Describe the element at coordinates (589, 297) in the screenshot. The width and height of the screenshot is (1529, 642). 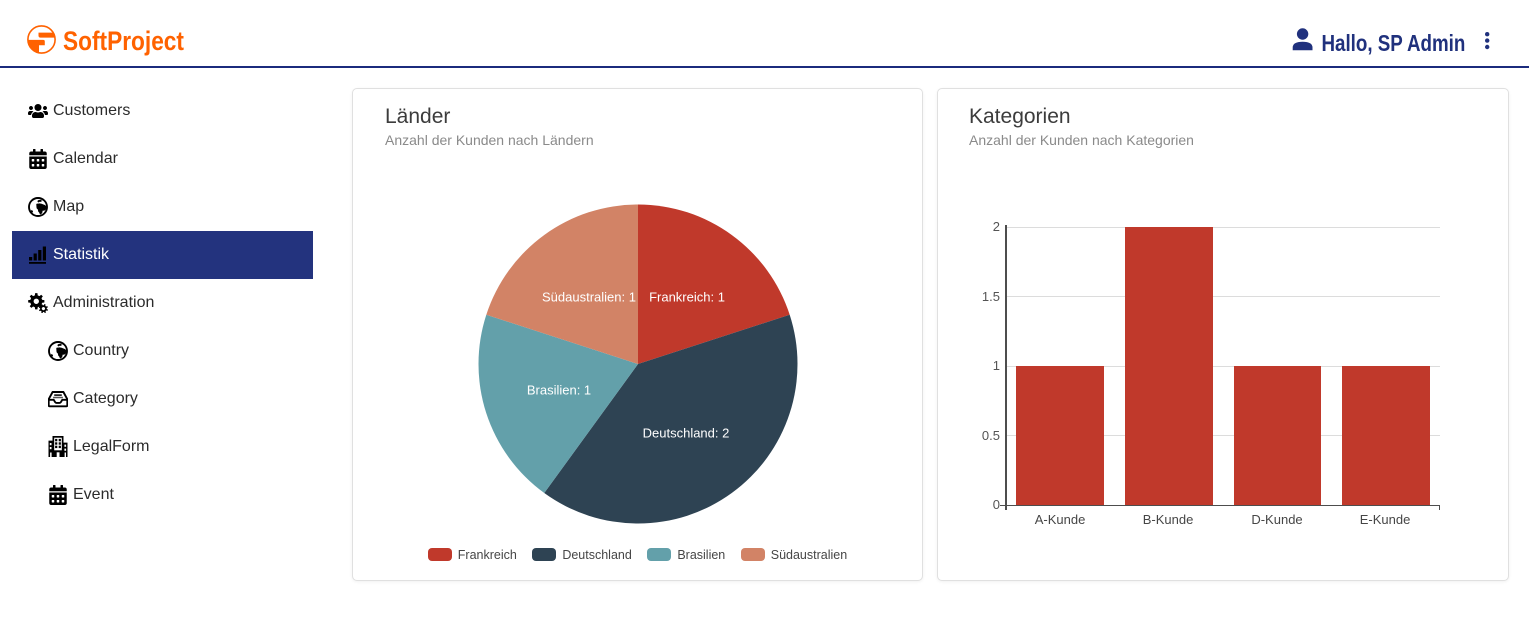
I see `svg-text: Südaustralien: 1` at that location.